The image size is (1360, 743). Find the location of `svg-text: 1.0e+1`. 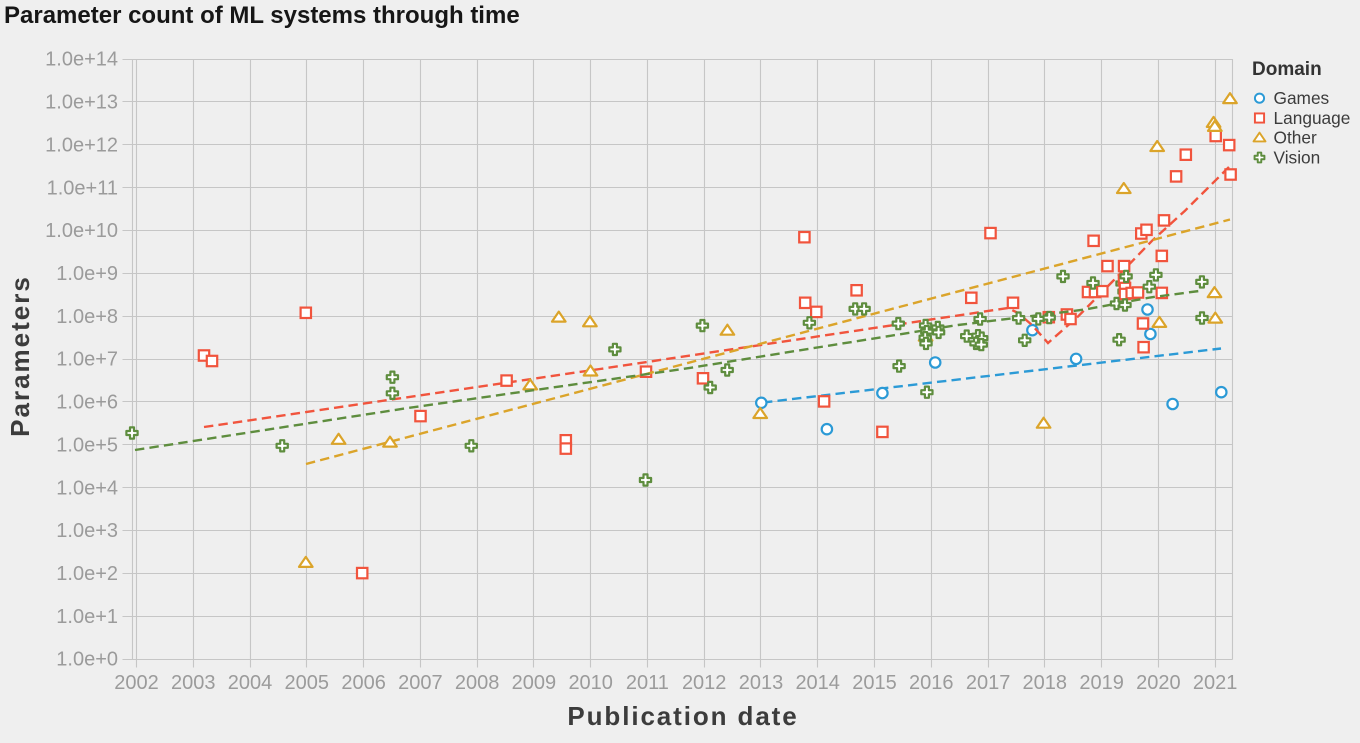

svg-text: 1.0e+1 is located at coordinates (87, 617).